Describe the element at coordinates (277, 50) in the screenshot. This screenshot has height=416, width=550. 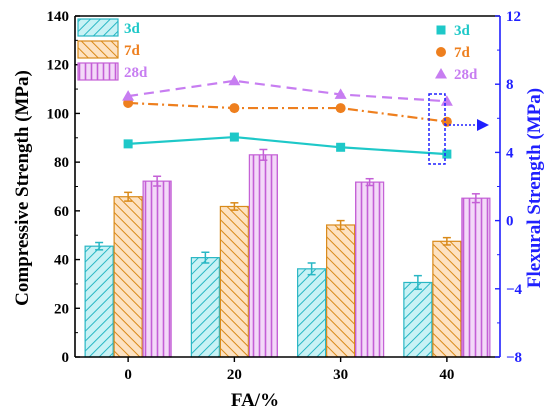
I see `legend-layer: 3d 7d 28d 3d 7d 28d` at that location.